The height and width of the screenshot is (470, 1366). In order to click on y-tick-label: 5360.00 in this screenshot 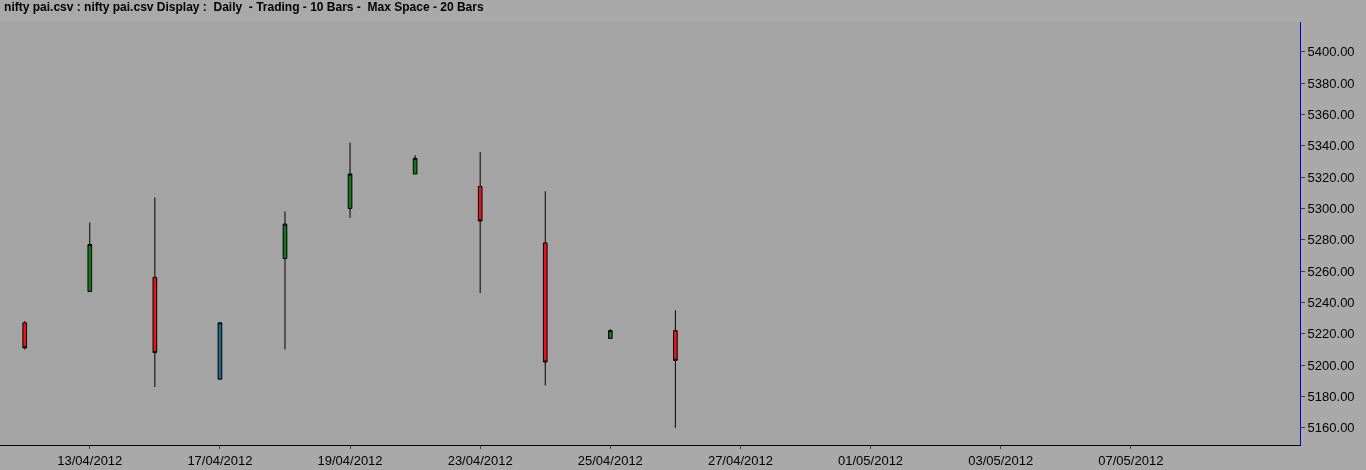, I will do `click(1331, 114)`.